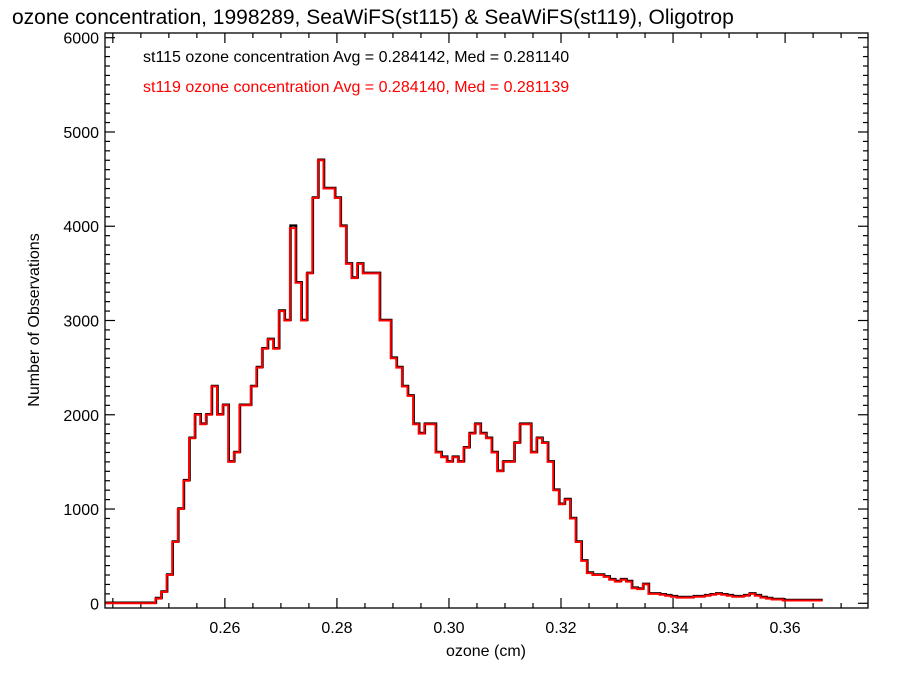 Image resolution: width=900 pixels, height=680 pixels. I want to click on x-tick-label: 0.26, so click(224, 628).